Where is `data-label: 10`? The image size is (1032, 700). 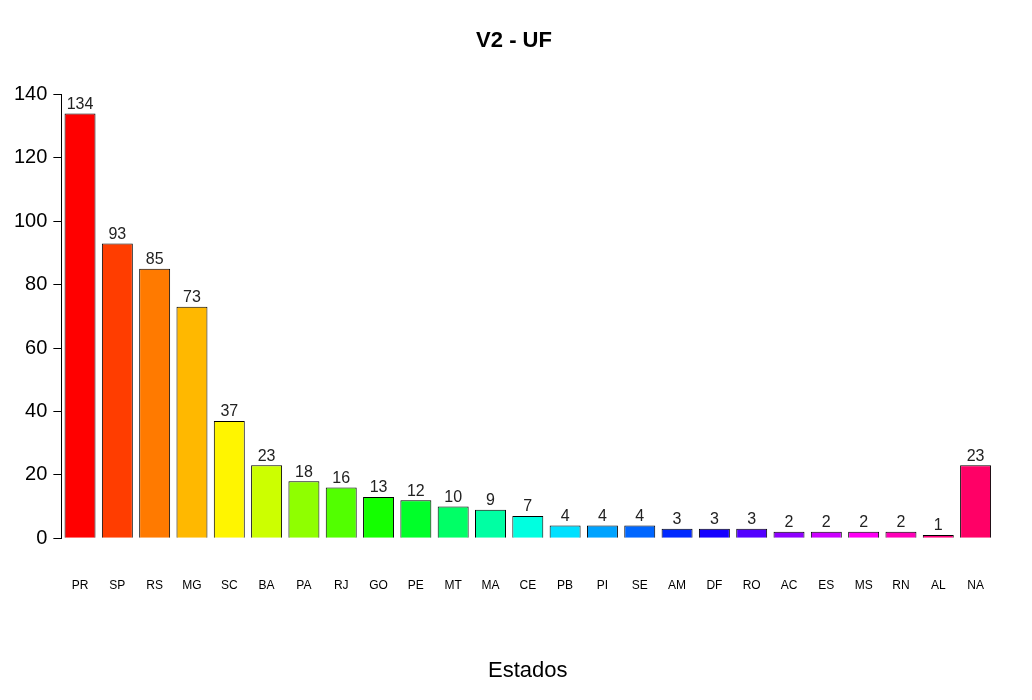
data-label: 10 is located at coordinates (453, 496).